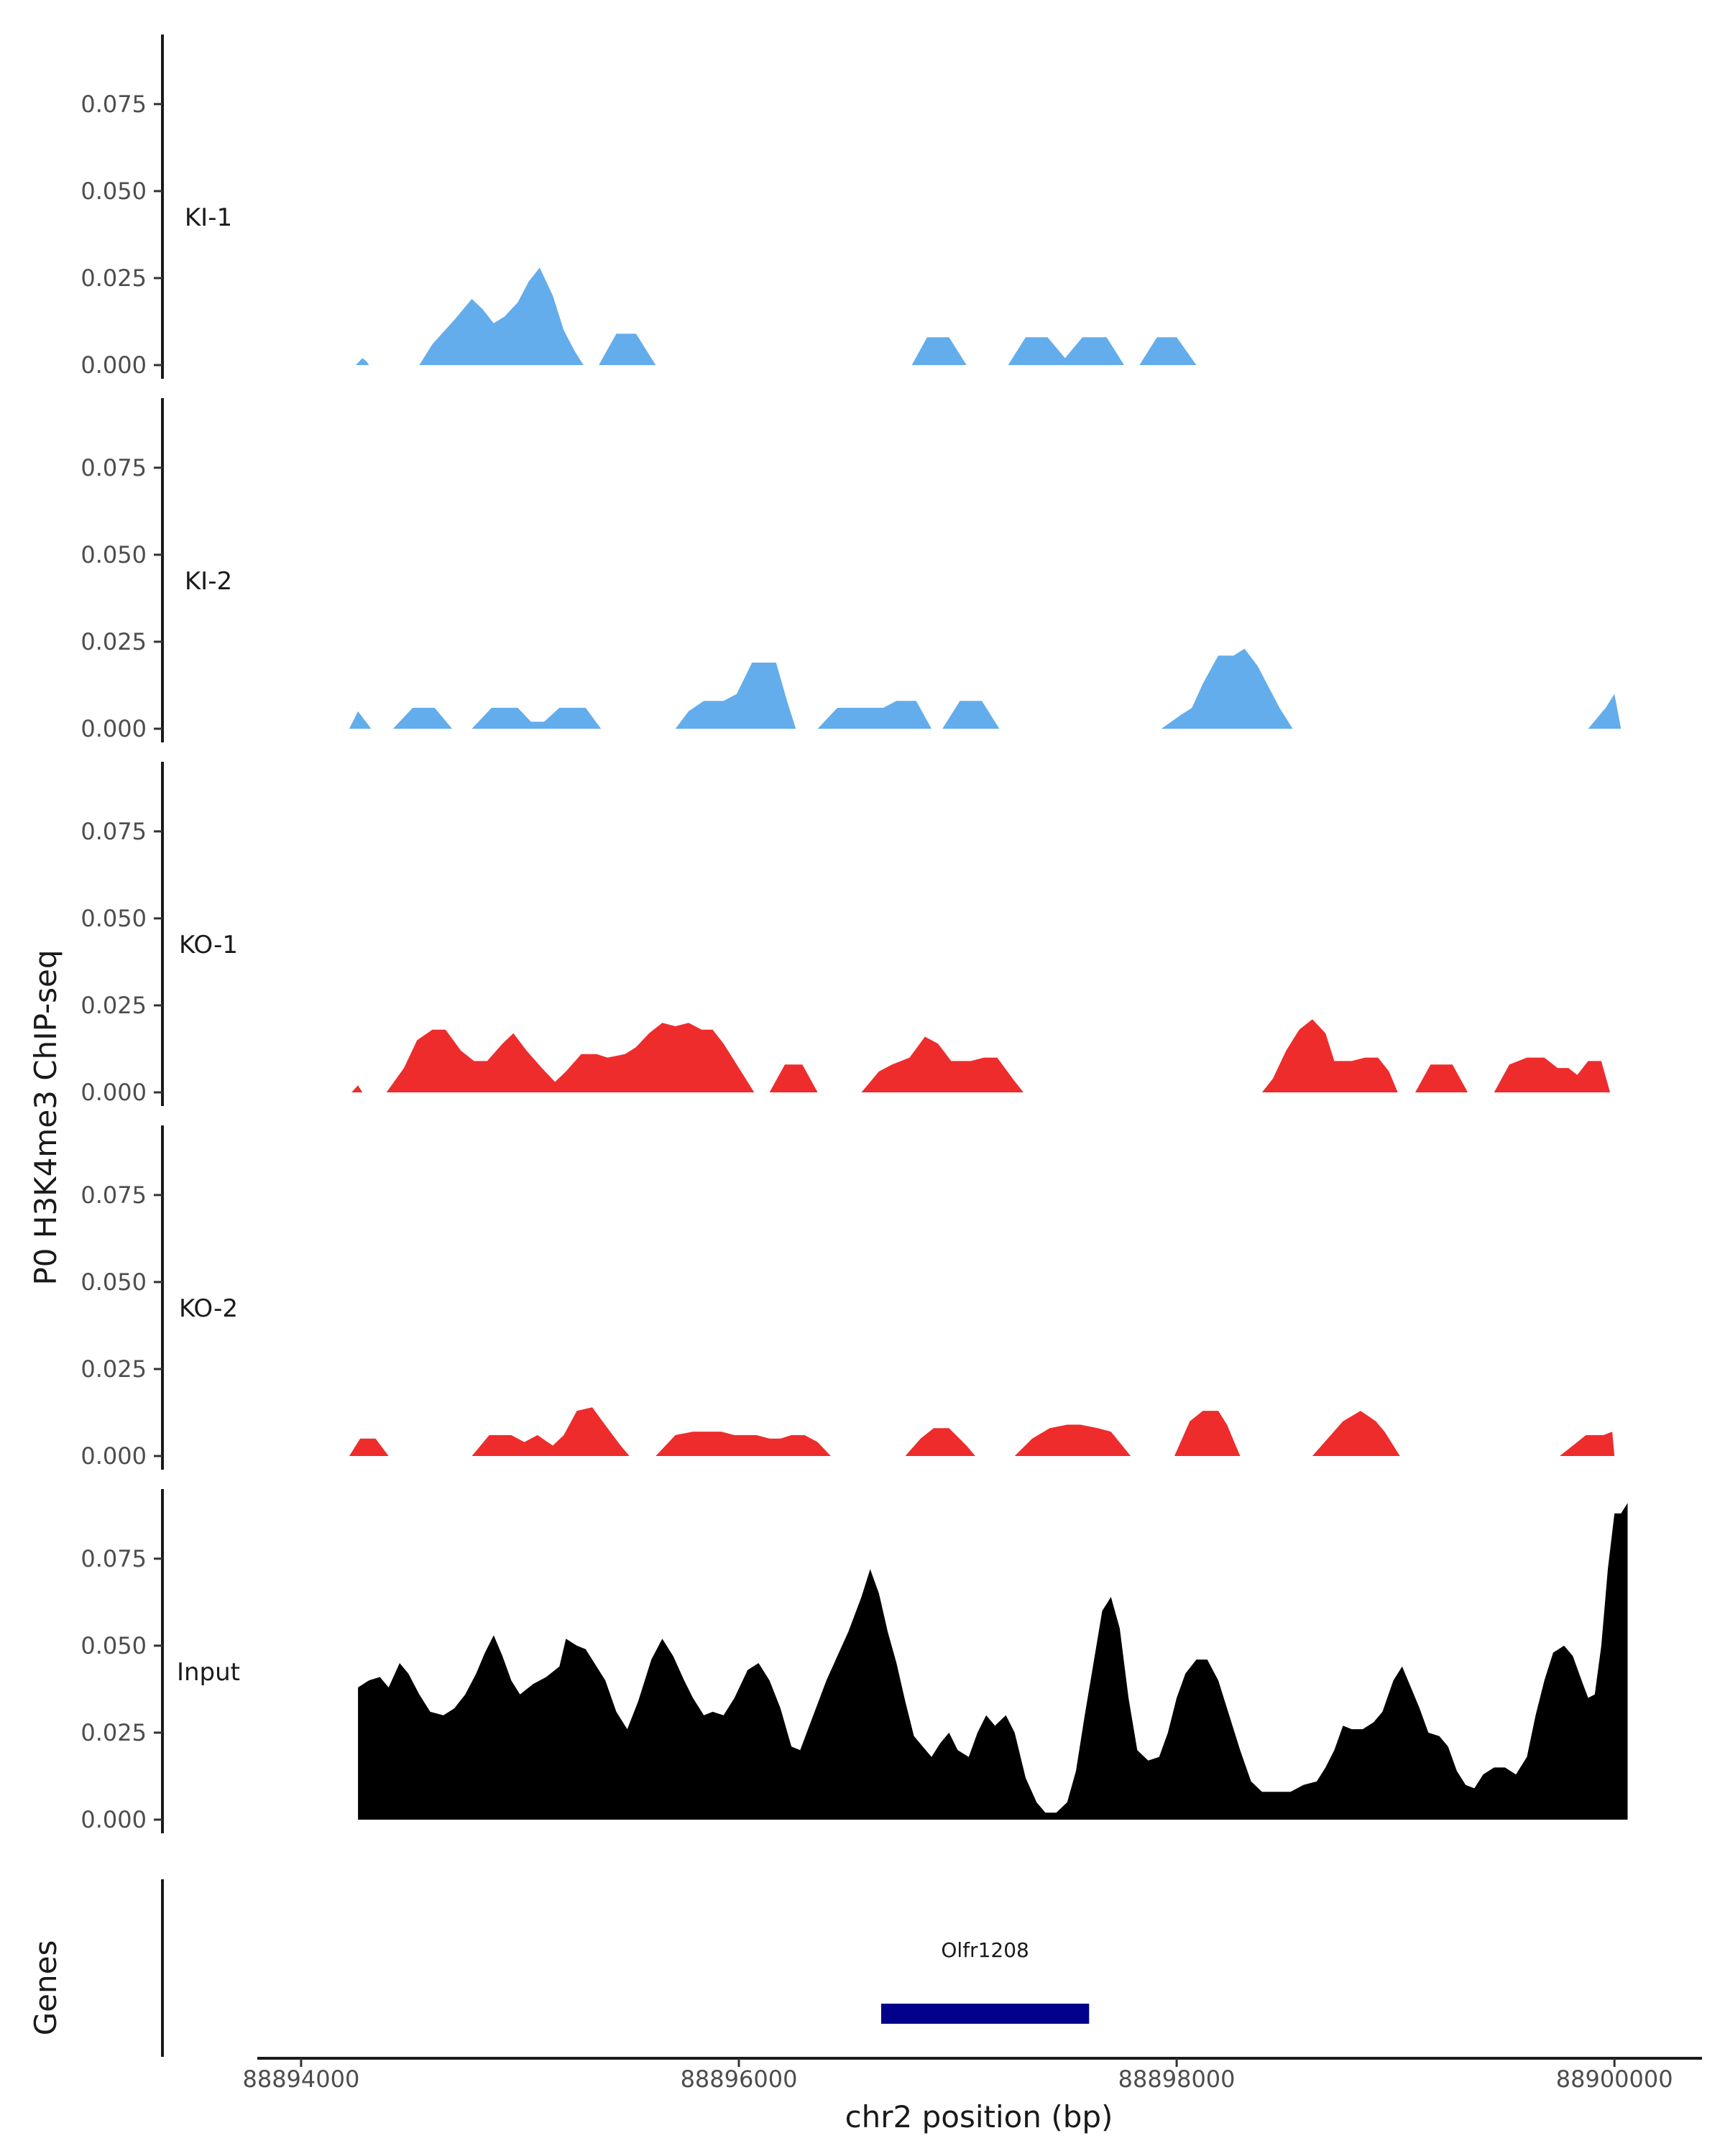 This screenshot has height=2156, width=1725. Describe the element at coordinates (845, 934) in the screenshot. I see `track-ko-1: 0.000 0.025 0.050 0.075 KO-1` at that location.